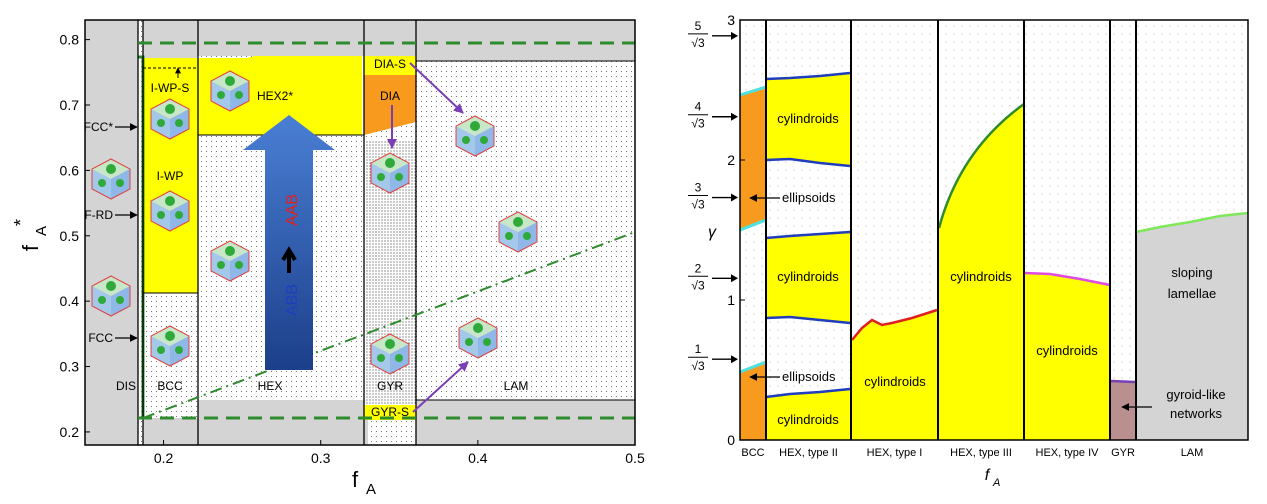 The height and width of the screenshot is (504, 1267). What do you see at coordinates (1192, 293) in the screenshot?
I see `lamellae-label: lamellae` at bounding box center [1192, 293].